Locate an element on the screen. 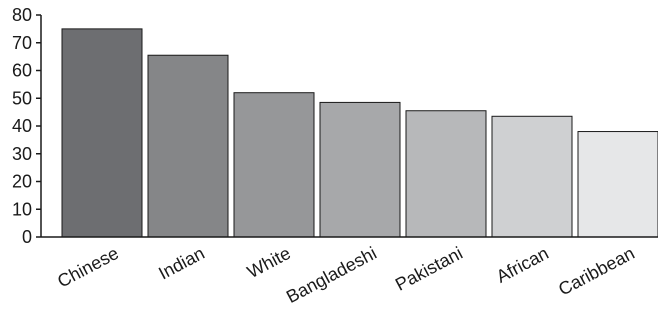 The height and width of the screenshot is (327, 658). bar-caribbean is located at coordinates (617, 184).